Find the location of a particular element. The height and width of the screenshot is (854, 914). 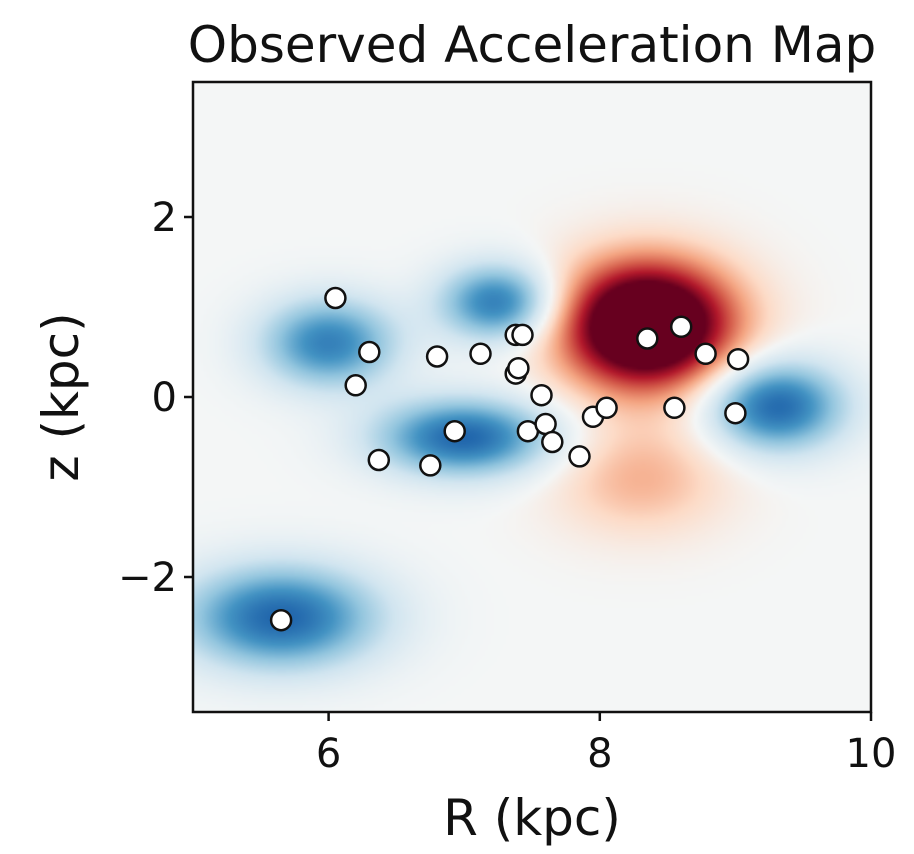

y-tick-label: 2 is located at coordinates (164, 218).